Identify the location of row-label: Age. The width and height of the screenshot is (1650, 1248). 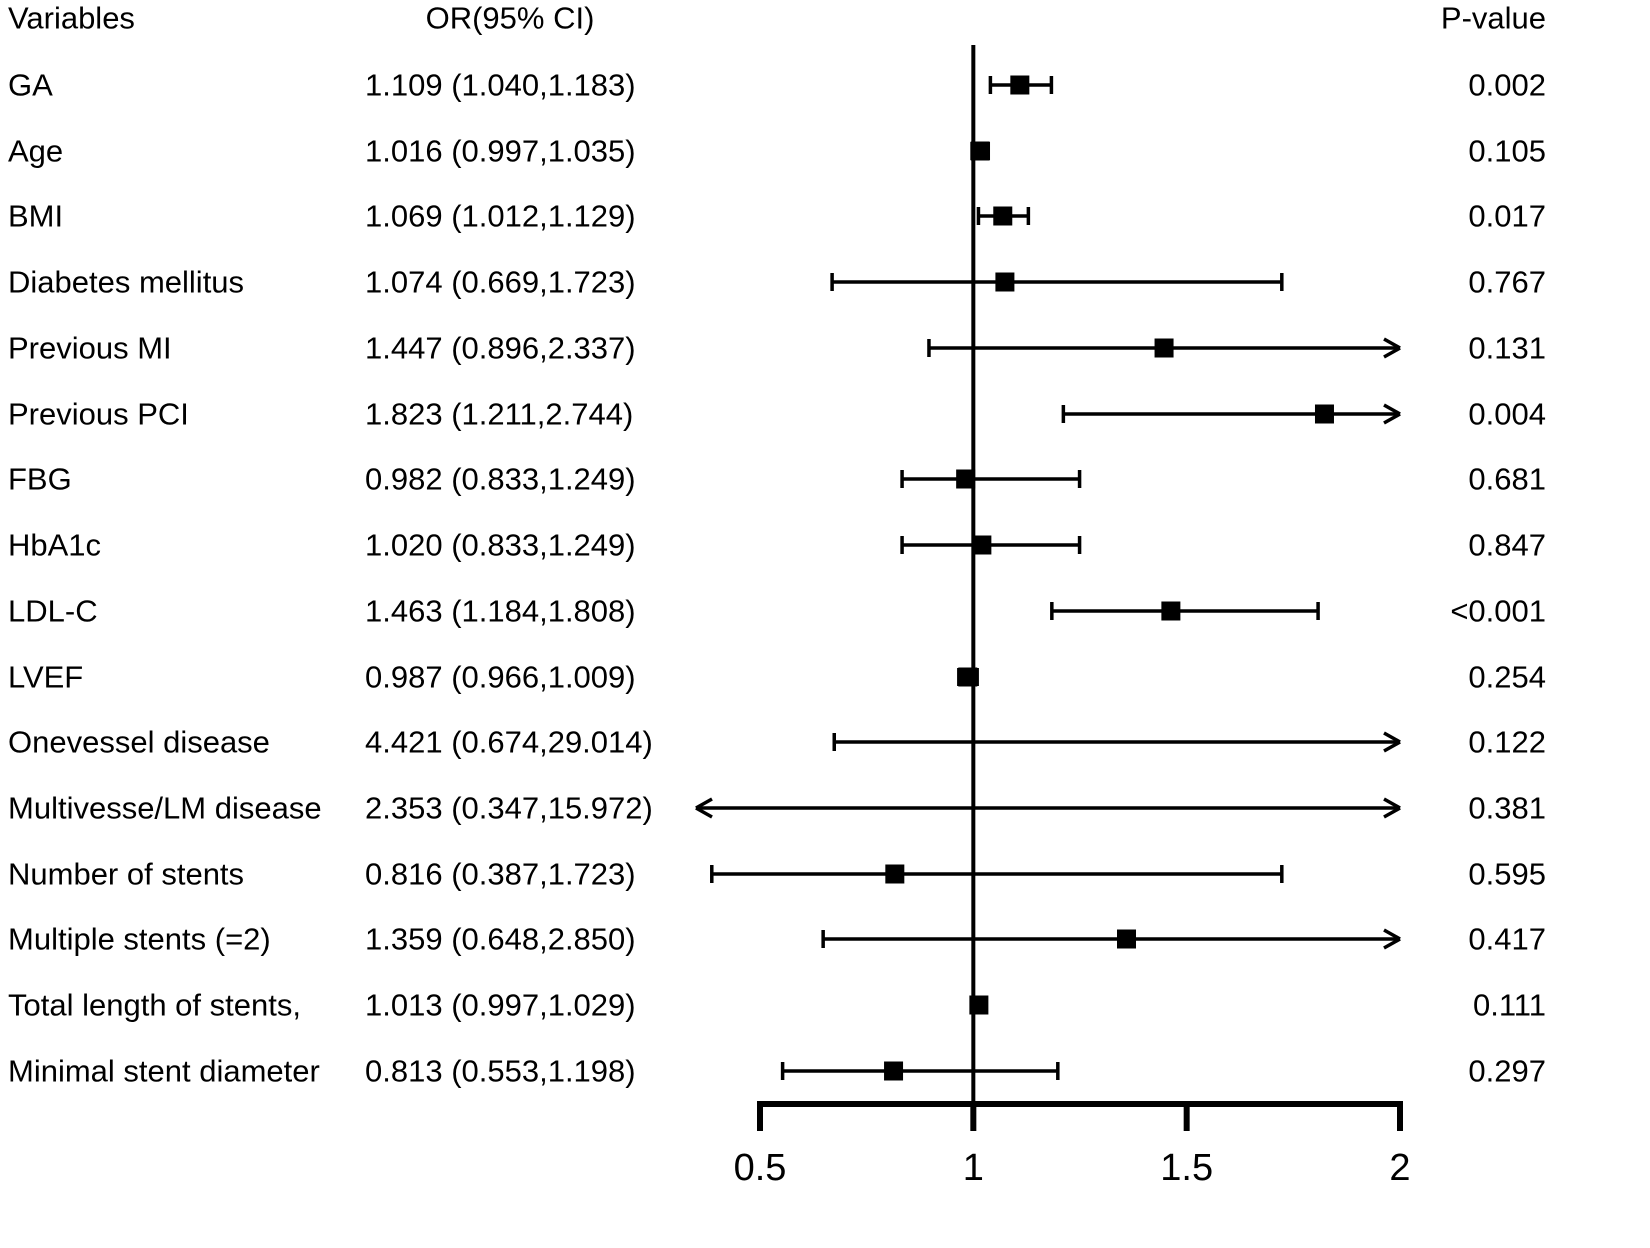
(36, 151).